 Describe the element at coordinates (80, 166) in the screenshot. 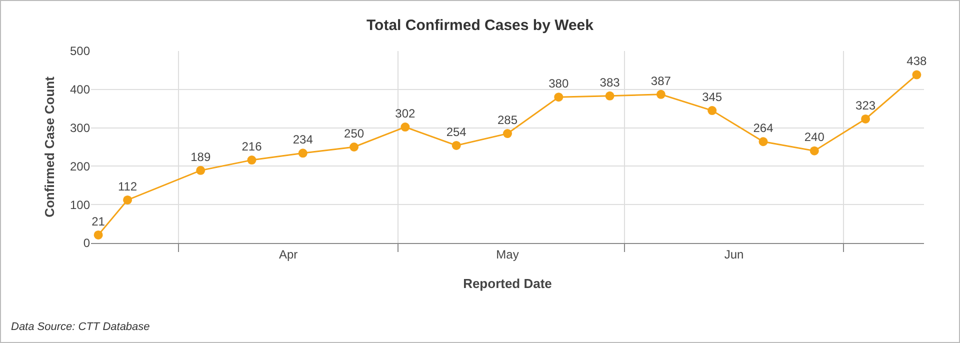

I see `y-tick-label: 200` at that location.